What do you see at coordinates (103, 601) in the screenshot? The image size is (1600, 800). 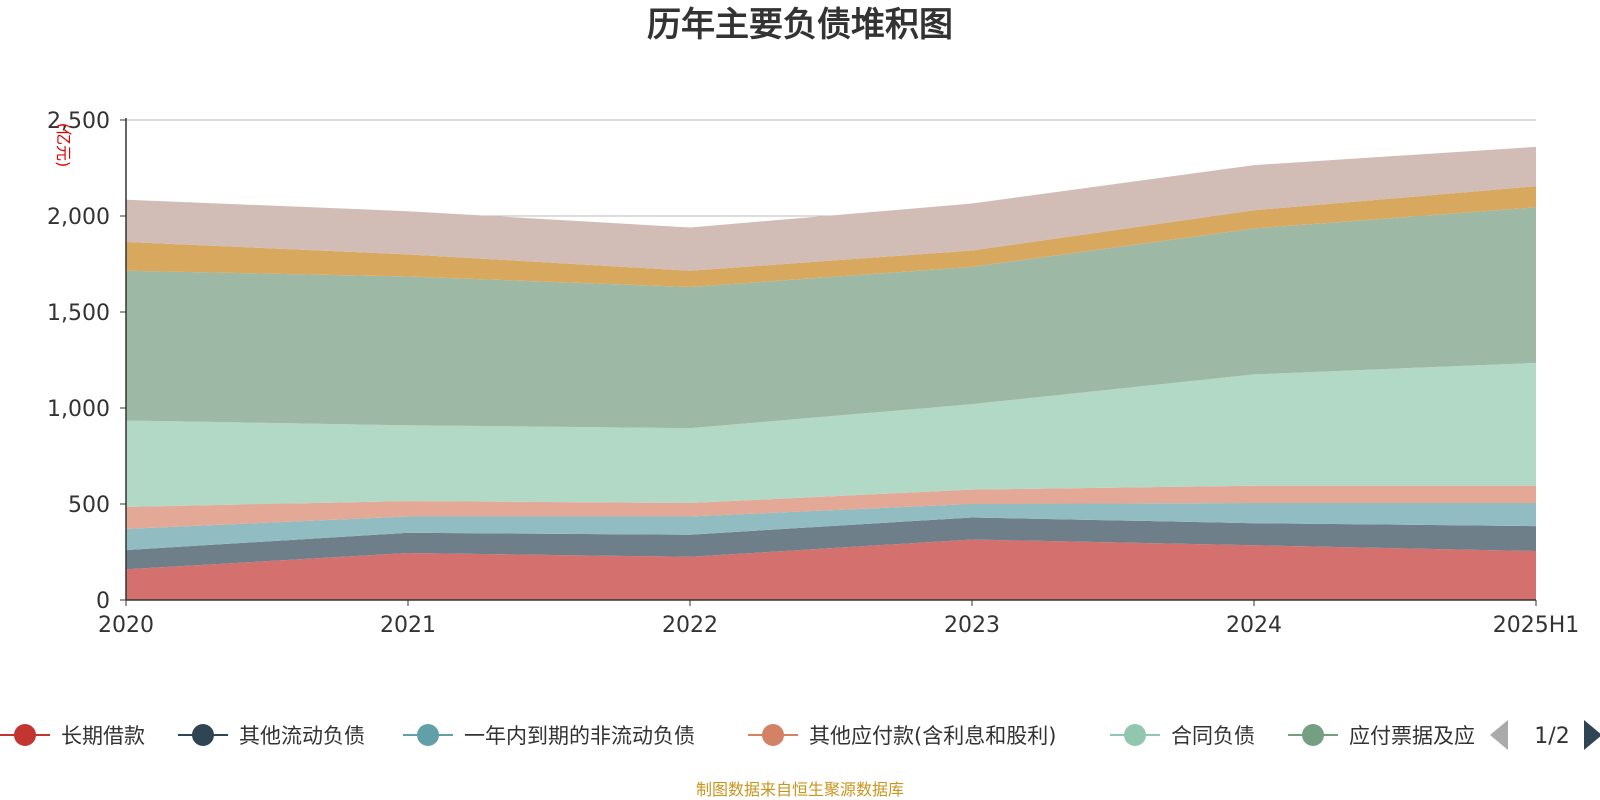 I see `y-tick-label: 0` at bounding box center [103, 601].